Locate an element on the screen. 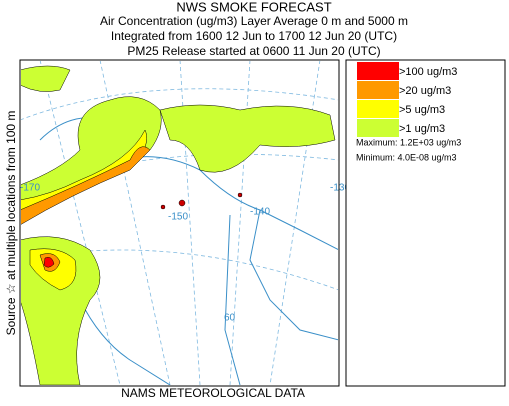 This screenshot has width=509, height=406. longitude-label: -140 is located at coordinates (260, 212).